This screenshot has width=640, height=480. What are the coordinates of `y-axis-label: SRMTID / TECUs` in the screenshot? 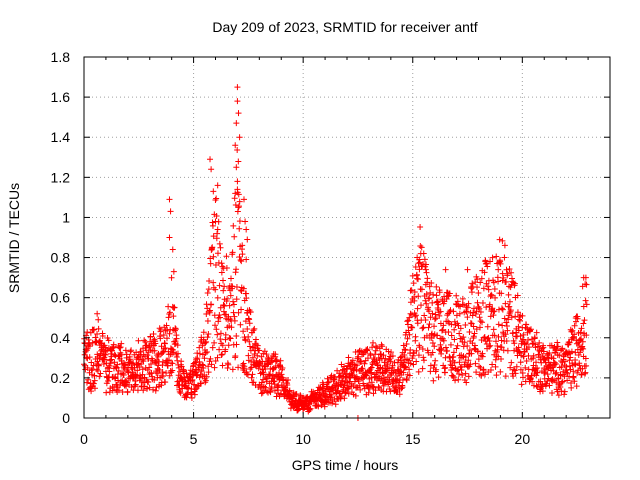 It's located at (14, 238).